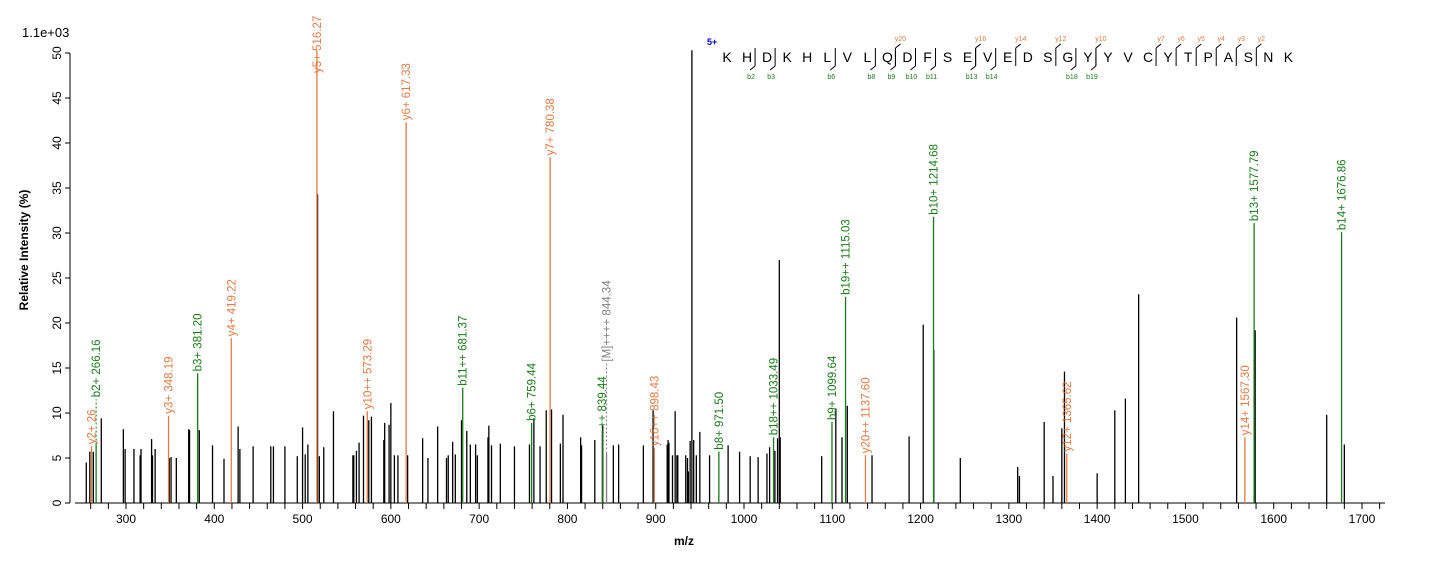  Describe the element at coordinates (900, 39) in the screenshot. I see `y-ion-label: y20` at that location.